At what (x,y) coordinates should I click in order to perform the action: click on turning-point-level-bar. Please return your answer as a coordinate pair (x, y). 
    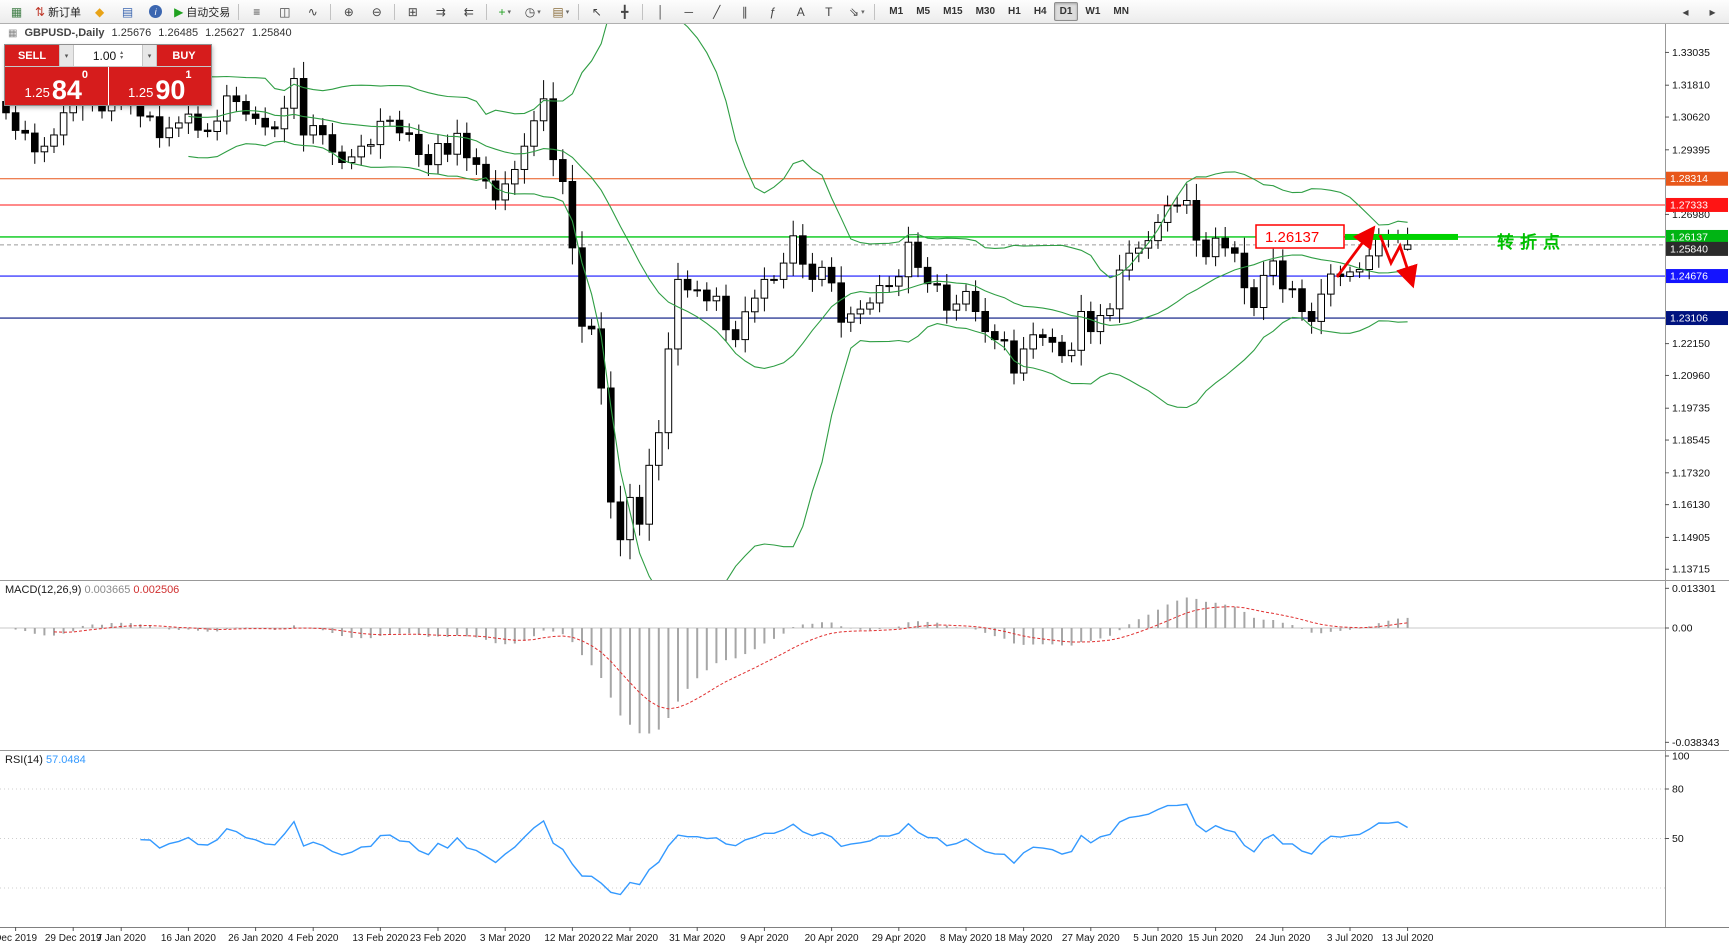
    Looking at the image, I should click on (1401, 236).